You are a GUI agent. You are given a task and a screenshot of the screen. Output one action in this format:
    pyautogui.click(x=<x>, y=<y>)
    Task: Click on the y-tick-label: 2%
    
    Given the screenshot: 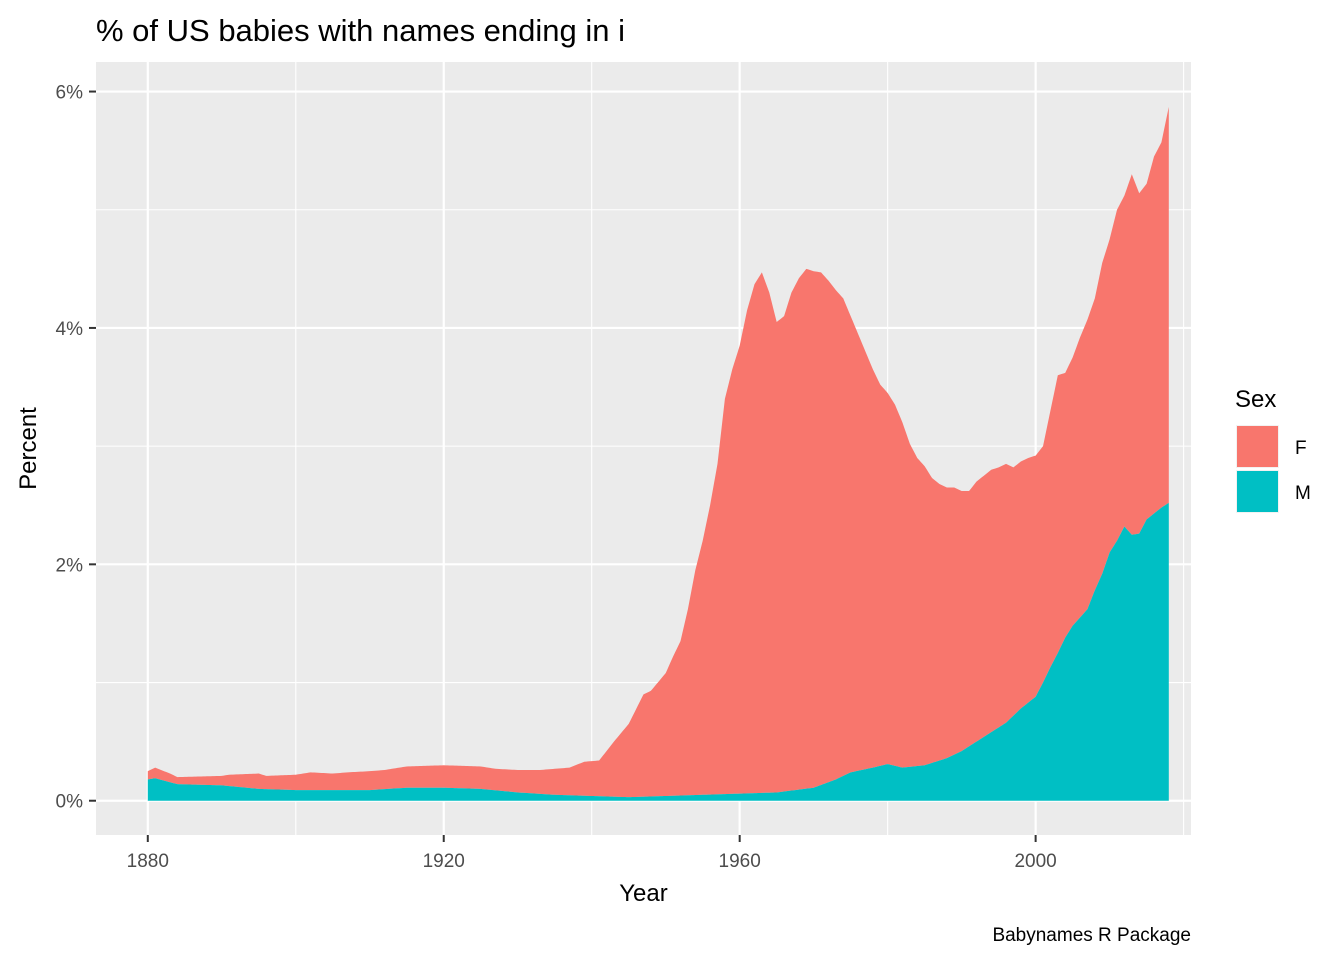 What is the action you would take?
    pyautogui.click(x=70, y=565)
    